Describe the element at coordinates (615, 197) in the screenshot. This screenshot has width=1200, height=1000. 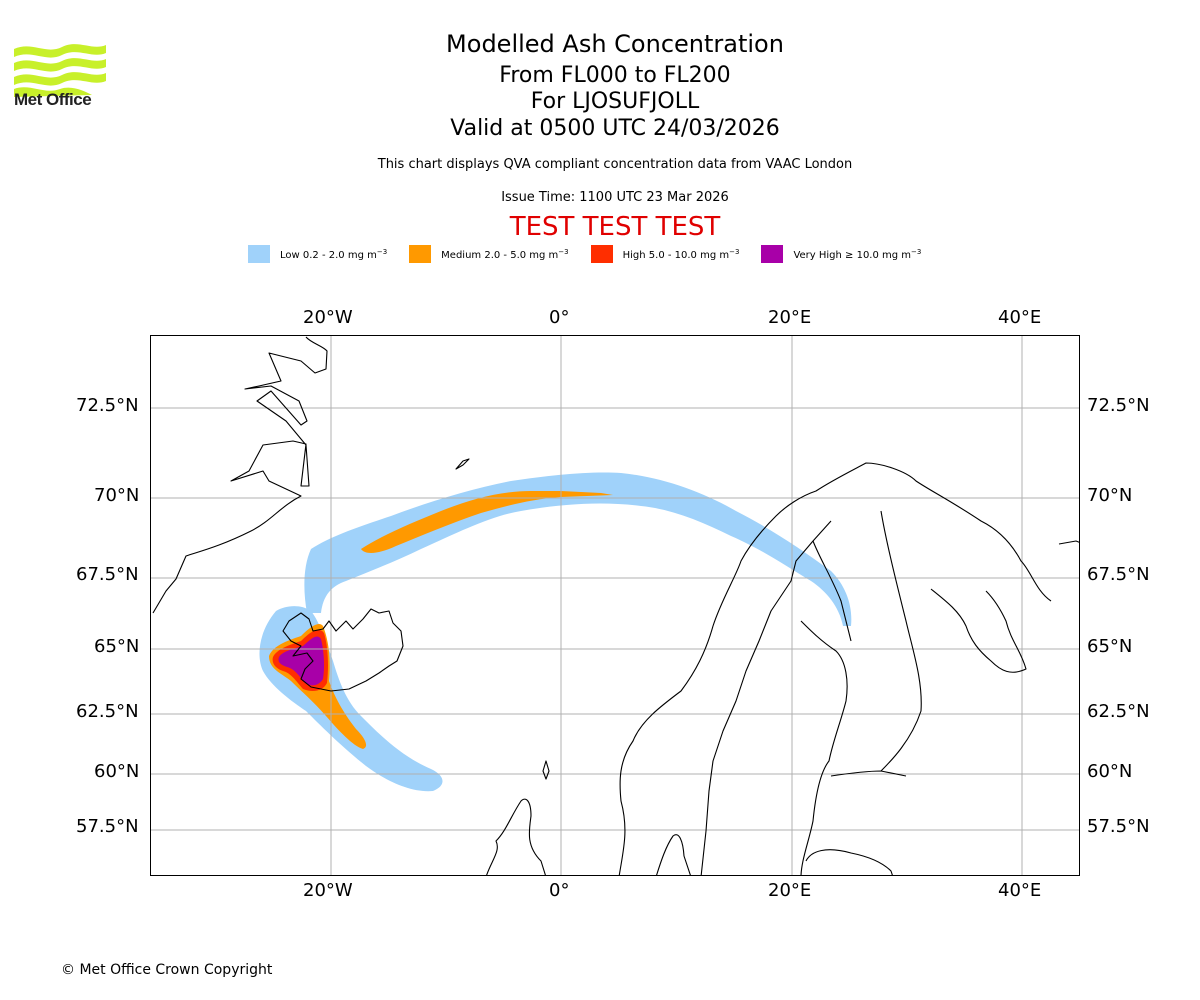
I see `issue-time: Issue Time: 1100 UTC 23 Mar 2026` at that location.